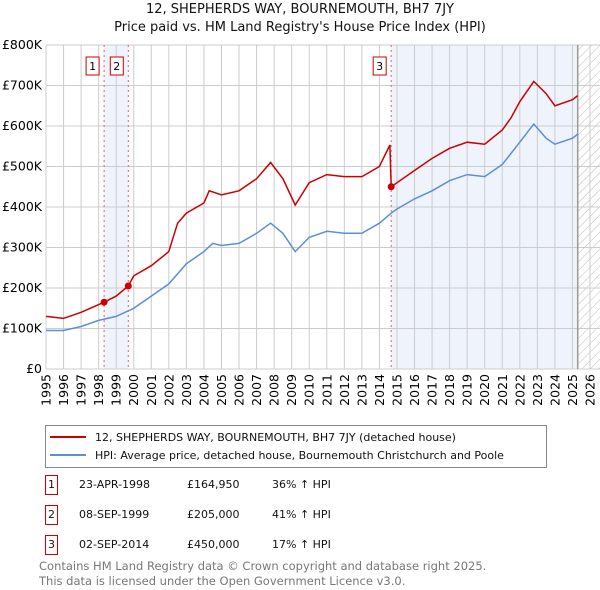 The height and width of the screenshot is (590, 600). What do you see at coordinates (239, 390) in the screenshot?
I see `x-tick-label: 2006` at bounding box center [239, 390].